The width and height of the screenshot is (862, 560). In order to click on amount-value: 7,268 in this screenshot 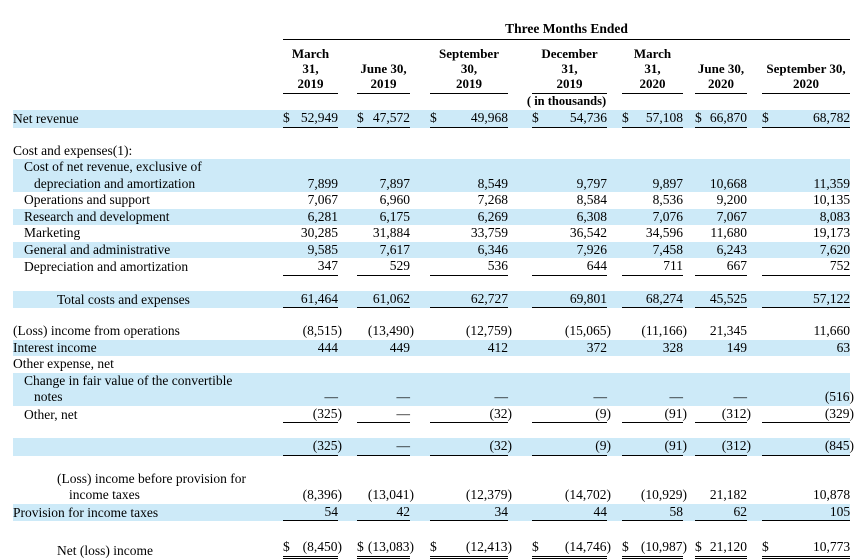, I will do `click(492, 199)`.